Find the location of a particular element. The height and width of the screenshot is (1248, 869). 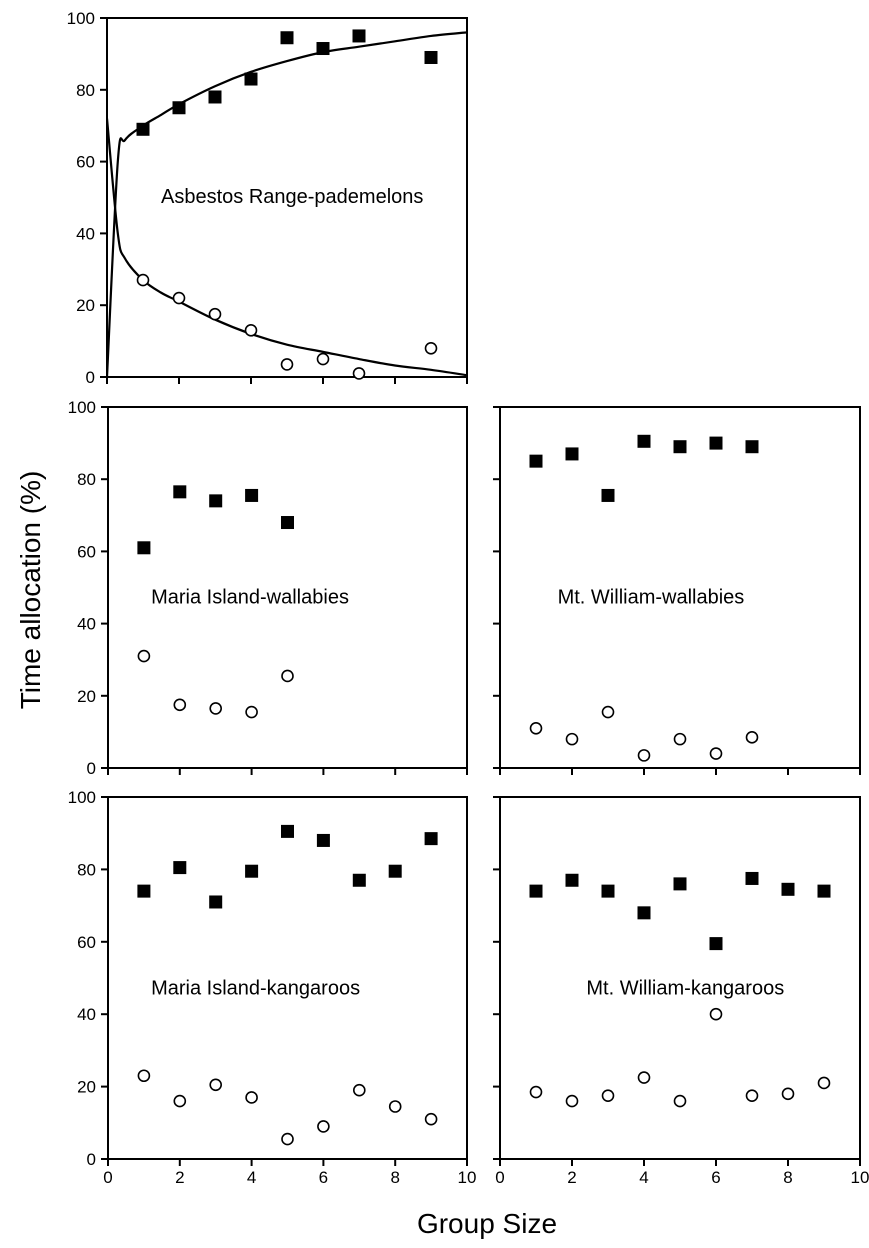

panel-3: Mt. William-wallabies is located at coordinates (677, 590).